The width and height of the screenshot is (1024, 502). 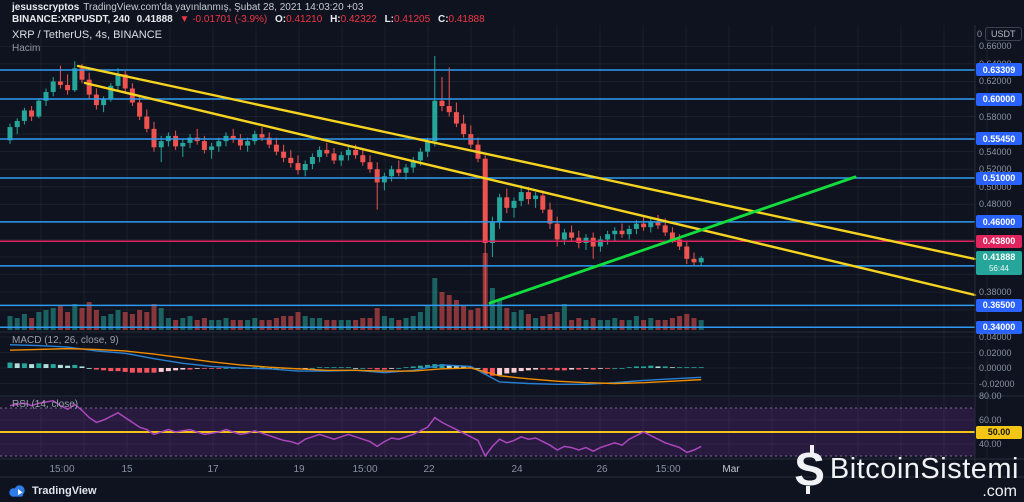 I want to click on price-level-badge: 0.55450, so click(x=999, y=139).